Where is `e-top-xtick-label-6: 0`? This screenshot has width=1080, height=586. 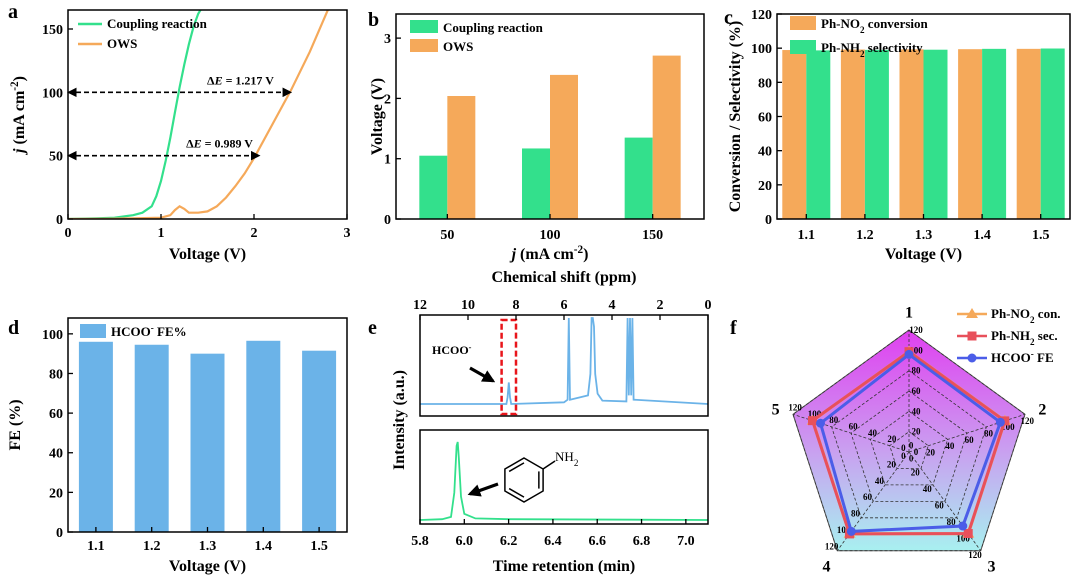
e-top-xtick-label-6: 0 is located at coordinates (708, 305).